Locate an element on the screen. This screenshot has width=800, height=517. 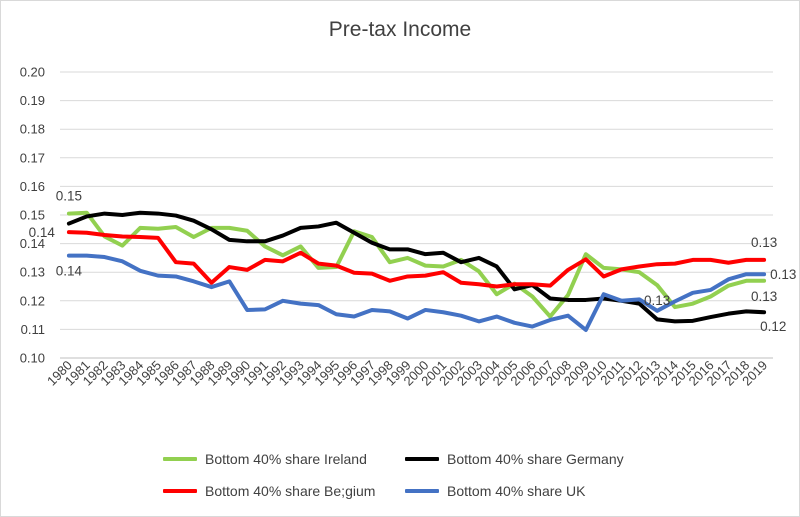
y-tick-label: 0.15 is located at coordinates (32, 215).